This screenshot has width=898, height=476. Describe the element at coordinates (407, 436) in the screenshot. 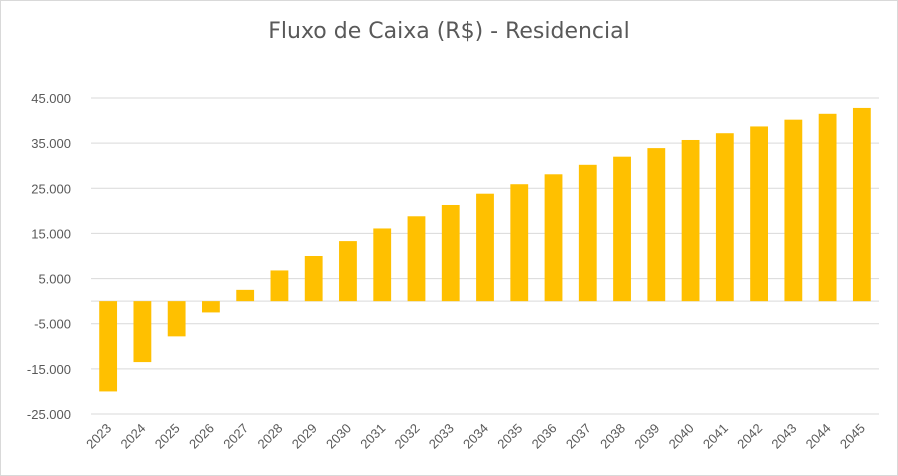

I see `x-tick-label: 2032` at that location.